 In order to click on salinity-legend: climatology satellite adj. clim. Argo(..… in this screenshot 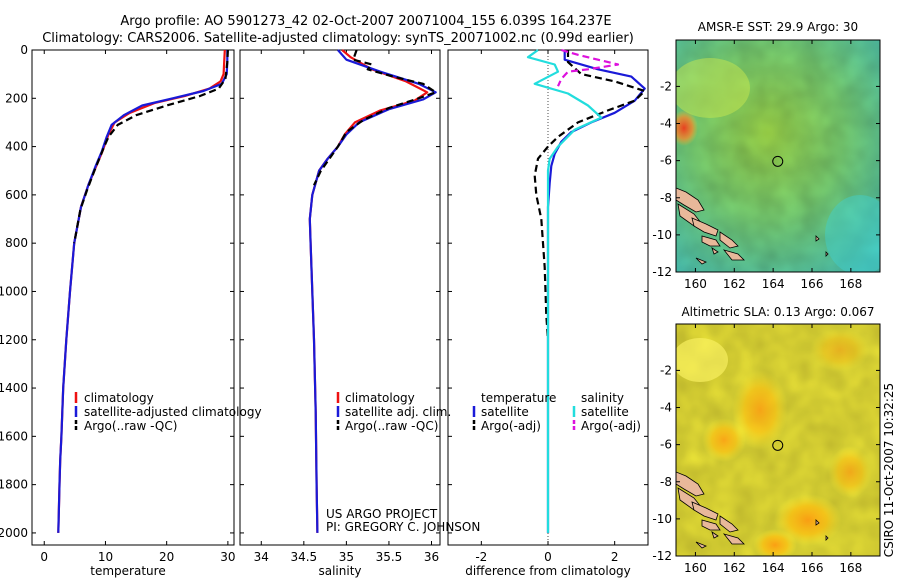, I will do `click(393, 412)`.